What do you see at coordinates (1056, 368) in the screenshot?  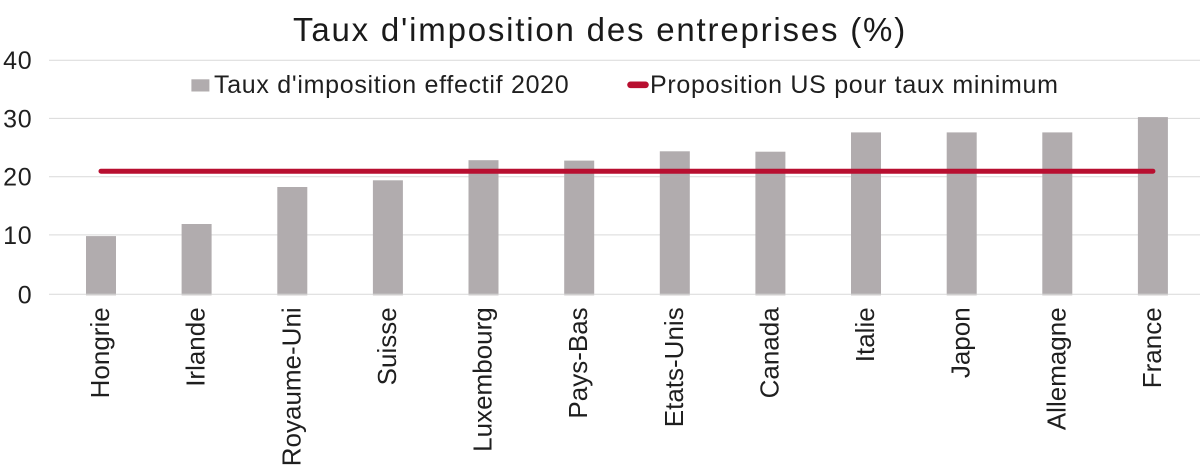 I see `svg-text: Allemagne` at bounding box center [1056, 368].